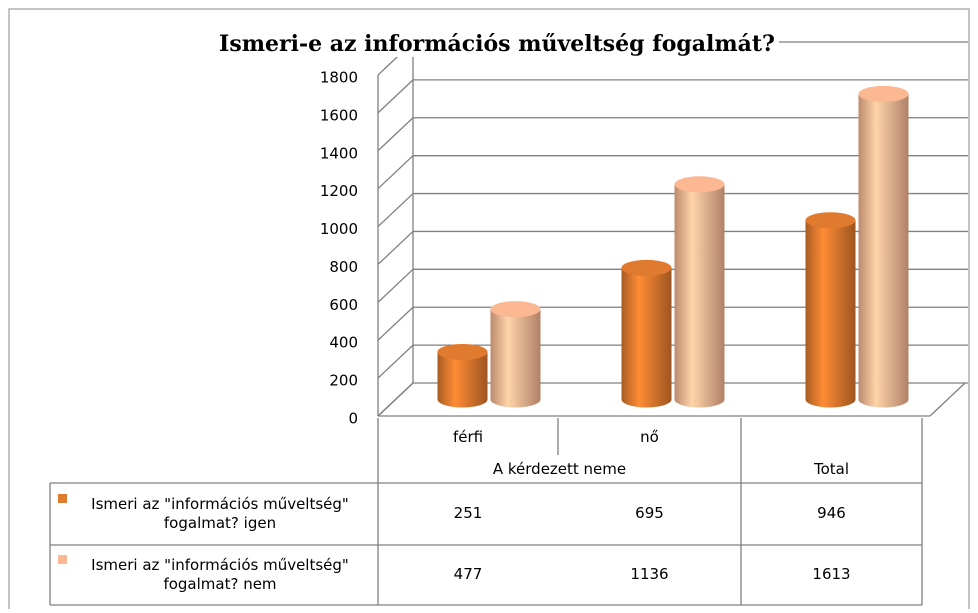 The image size is (978, 613). Describe the element at coordinates (343, 305) in the screenshot. I see `y-tick-label: 600` at that location.